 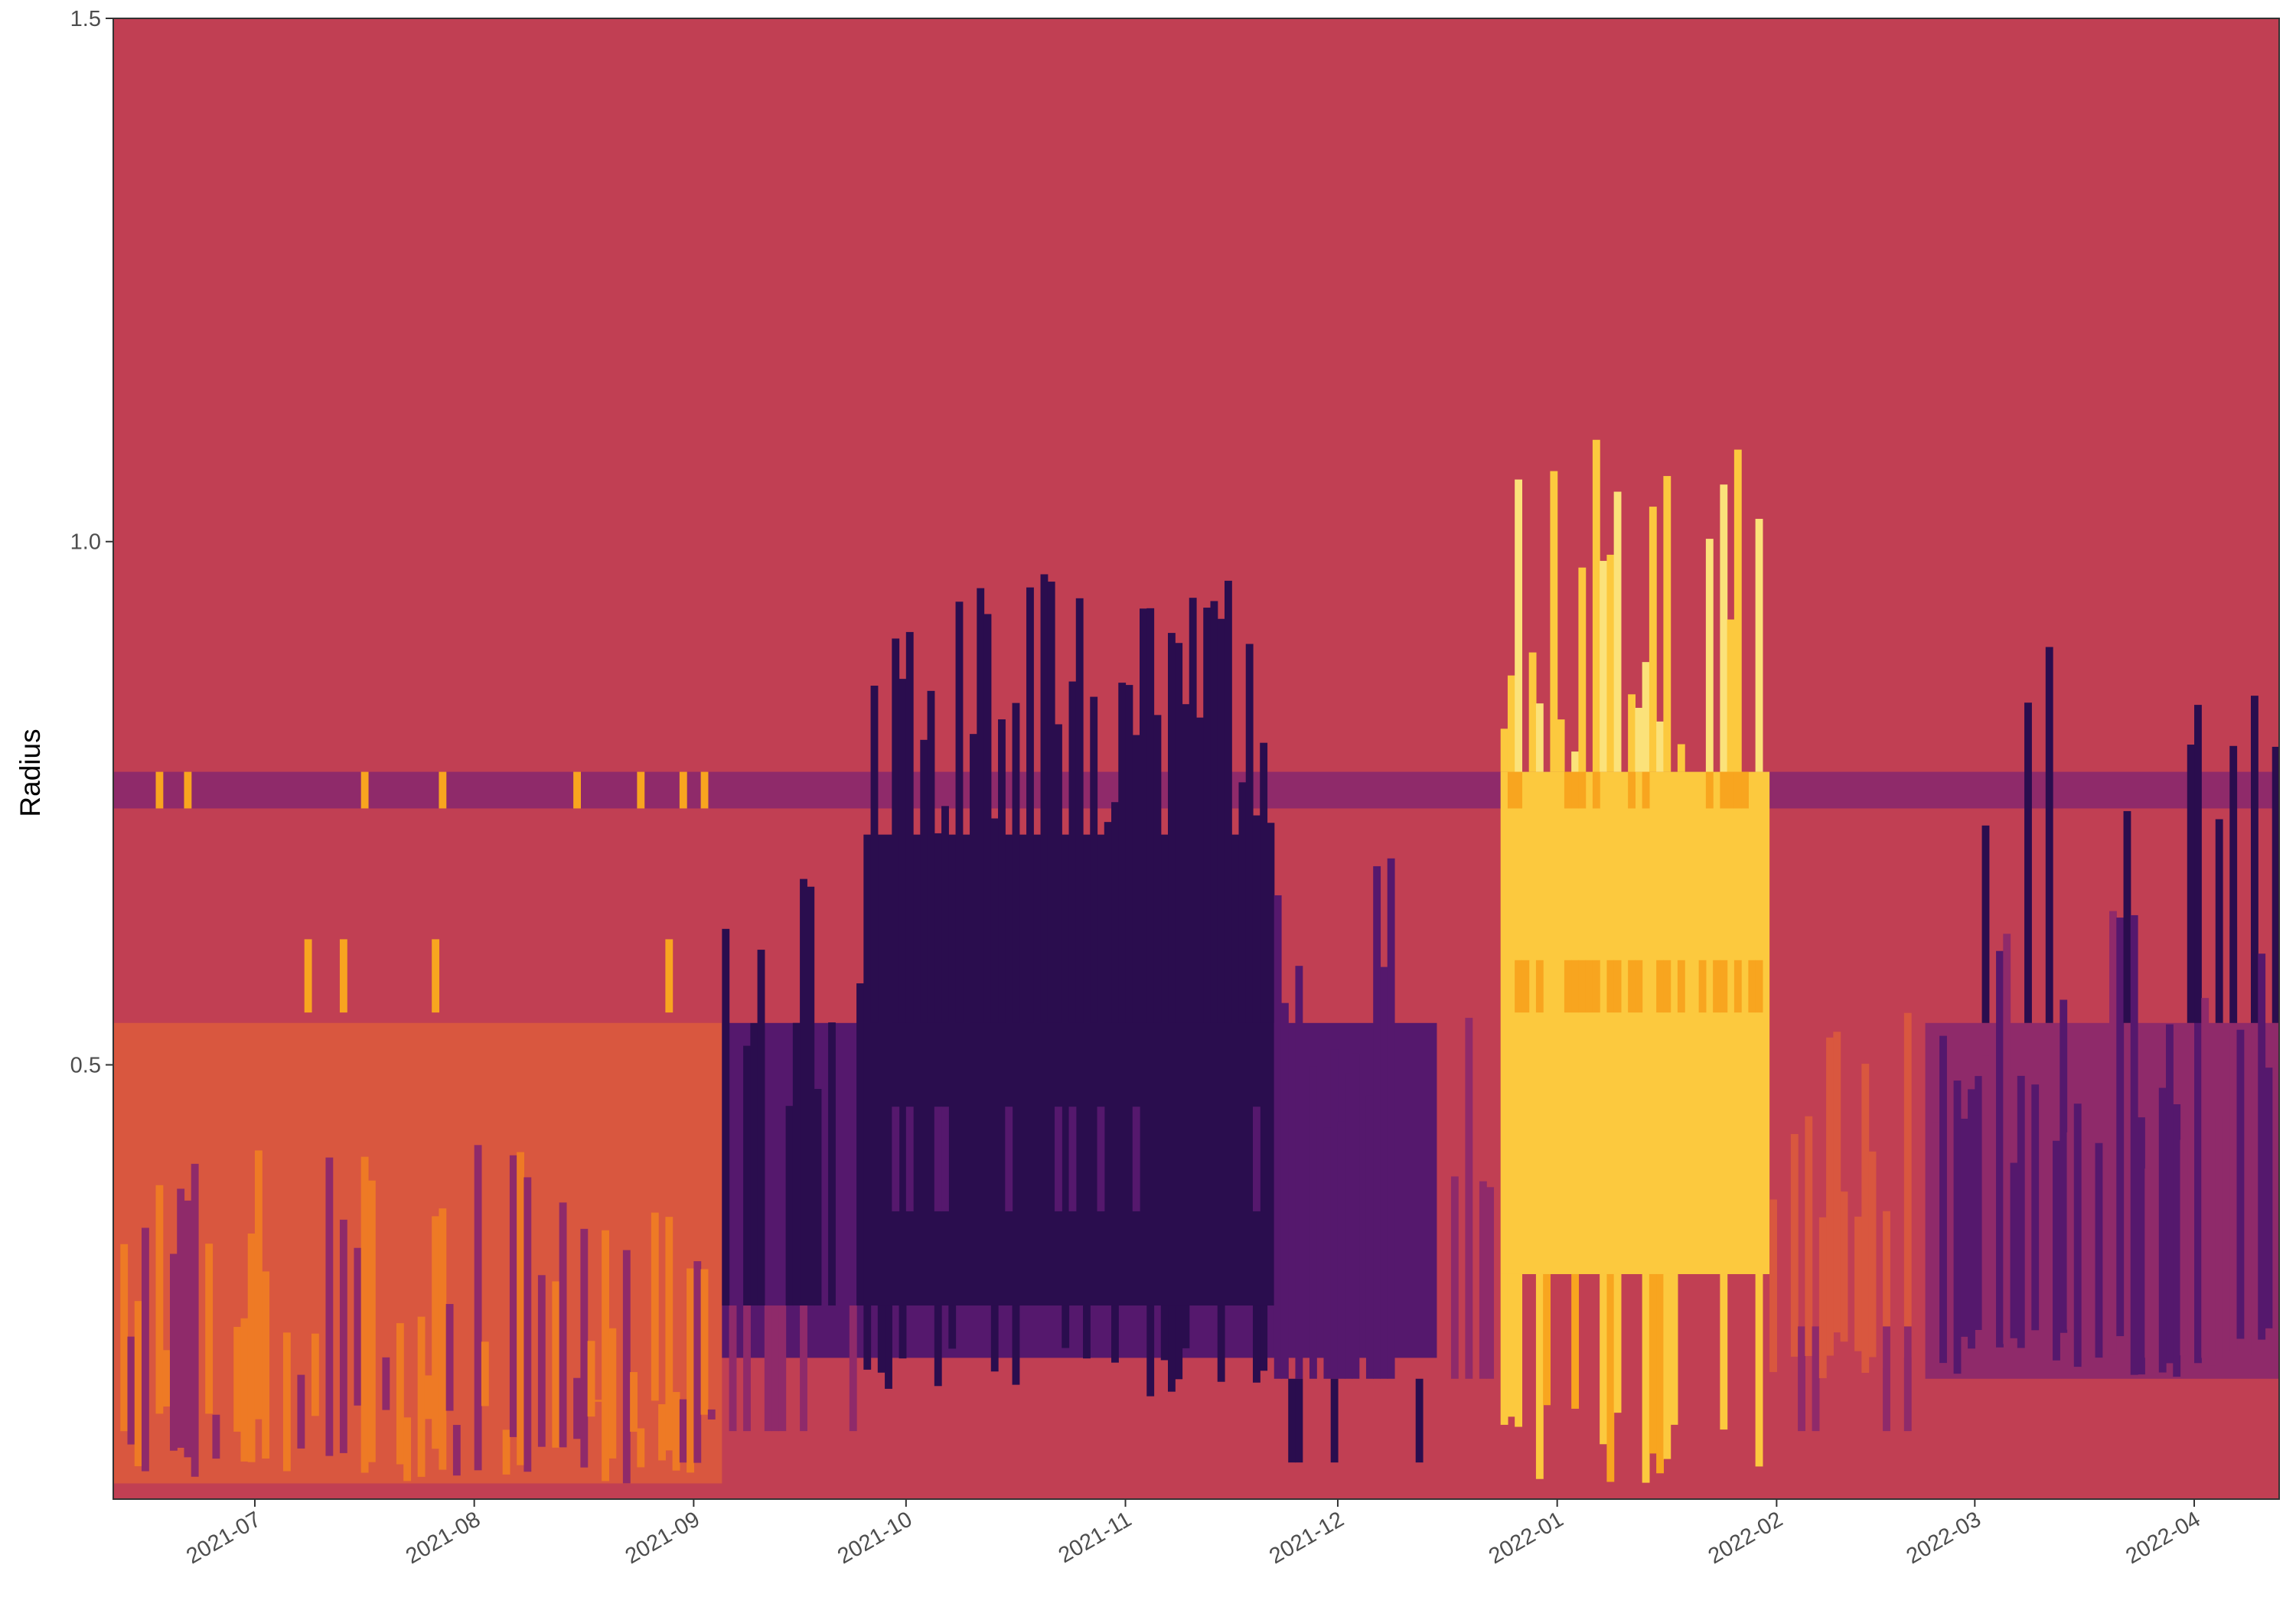 What do you see at coordinates (85, 1065) in the screenshot?
I see `y-tick-label: 0.5` at bounding box center [85, 1065].